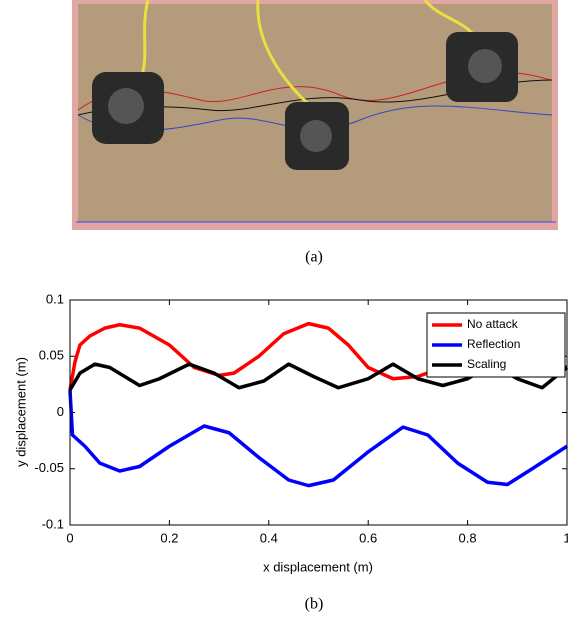 This screenshot has width=568, height=624. What do you see at coordinates (53, 523) in the screenshot?
I see `y-tick-label: -0.1` at bounding box center [53, 523].